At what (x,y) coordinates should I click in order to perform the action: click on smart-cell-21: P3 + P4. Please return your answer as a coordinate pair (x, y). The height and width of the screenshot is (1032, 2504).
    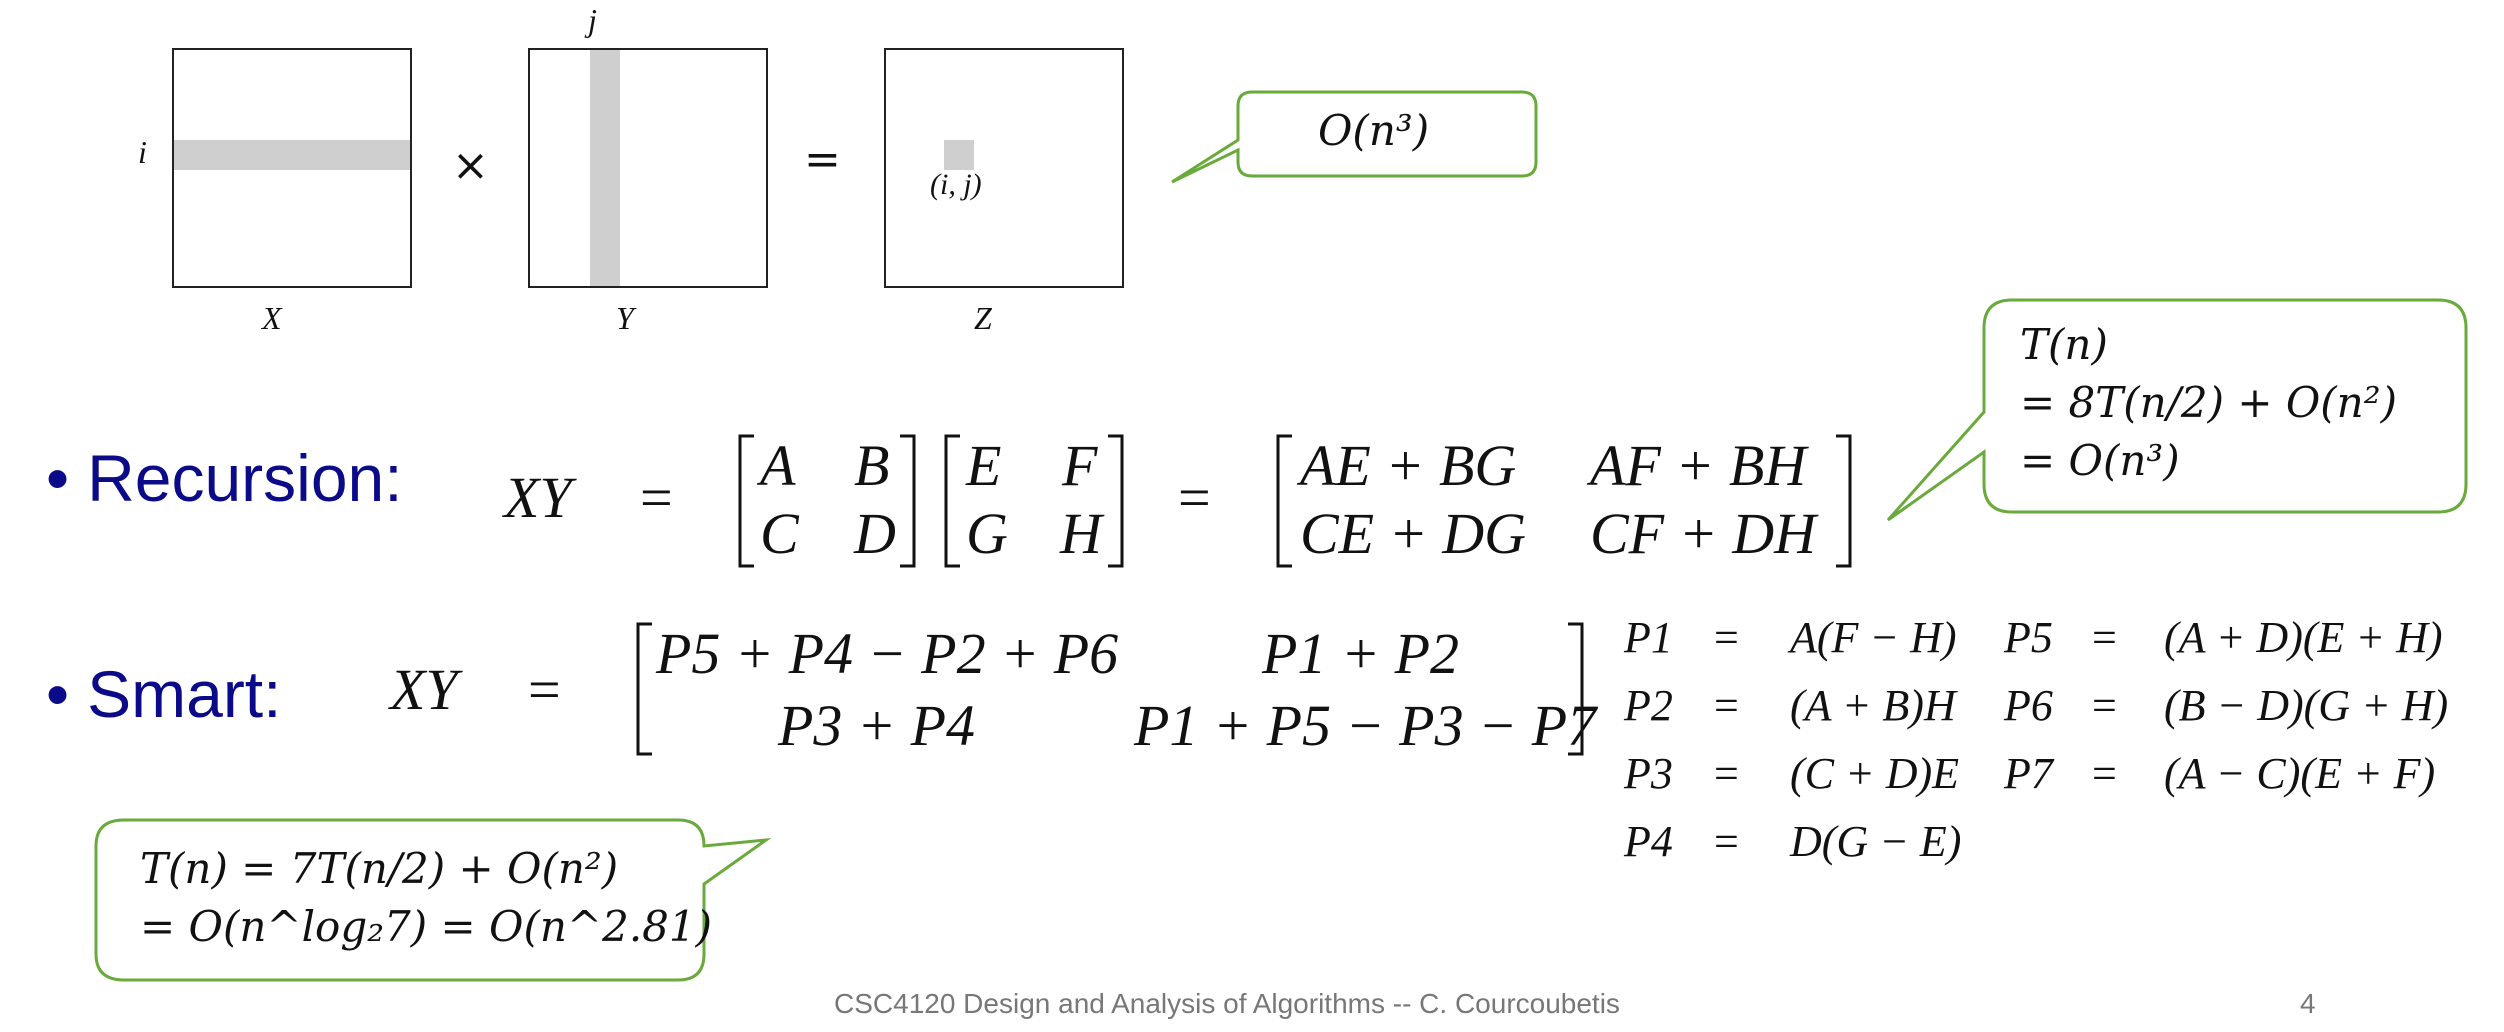
    Looking at the image, I should click on (876, 725).